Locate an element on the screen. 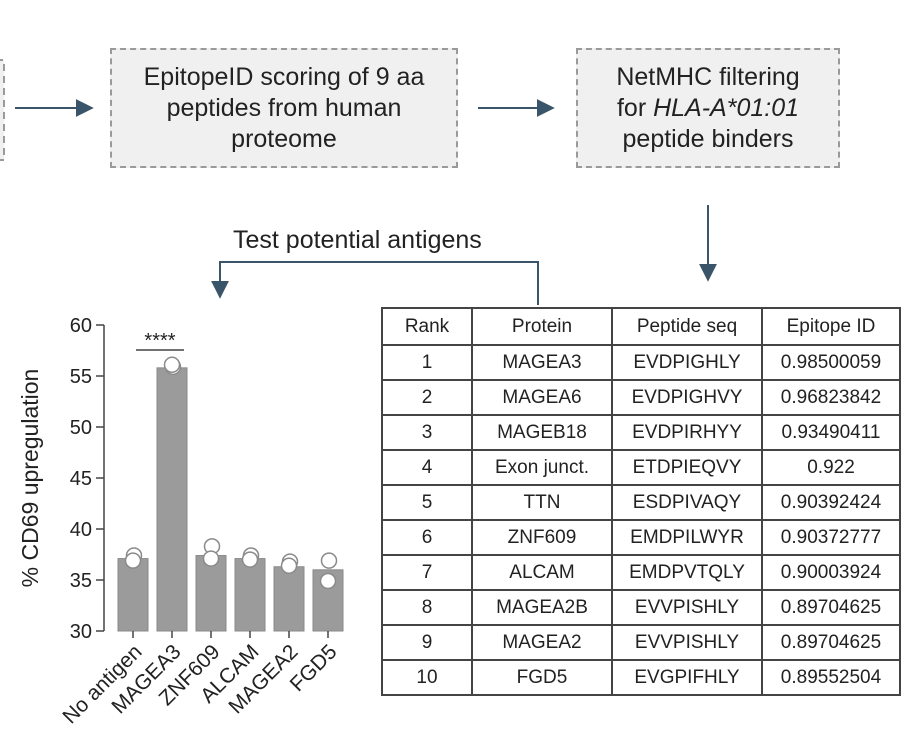 The width and height of the screenshot is (901, 755). box1-line-3: proteome is located at coordinates (284, 138).